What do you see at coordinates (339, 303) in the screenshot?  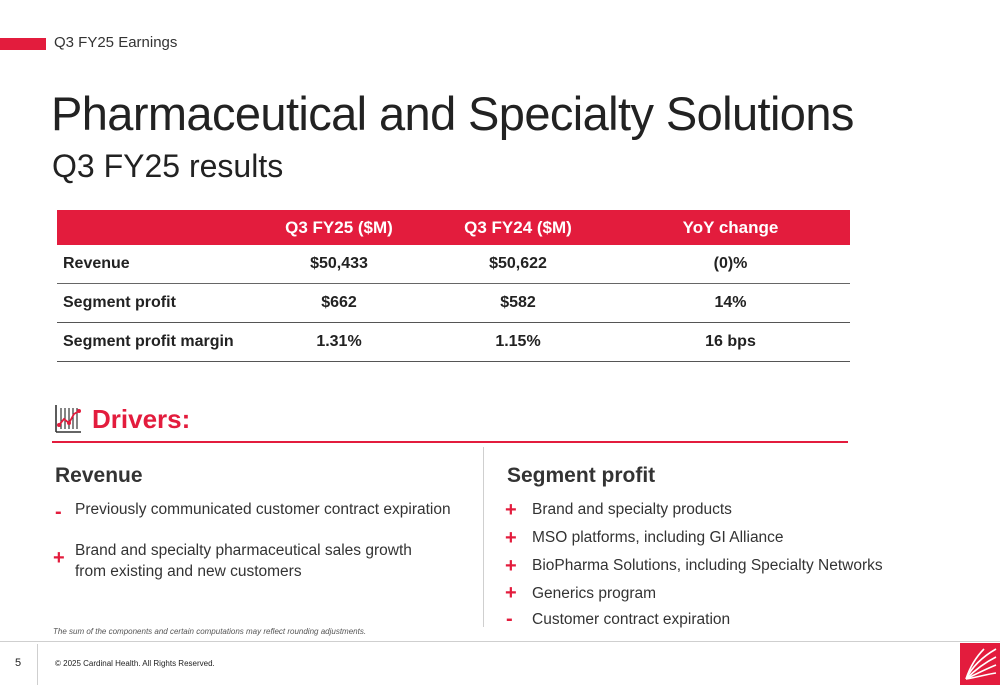 I see `cell-fy25: $662` at bounding box center [339, 303].